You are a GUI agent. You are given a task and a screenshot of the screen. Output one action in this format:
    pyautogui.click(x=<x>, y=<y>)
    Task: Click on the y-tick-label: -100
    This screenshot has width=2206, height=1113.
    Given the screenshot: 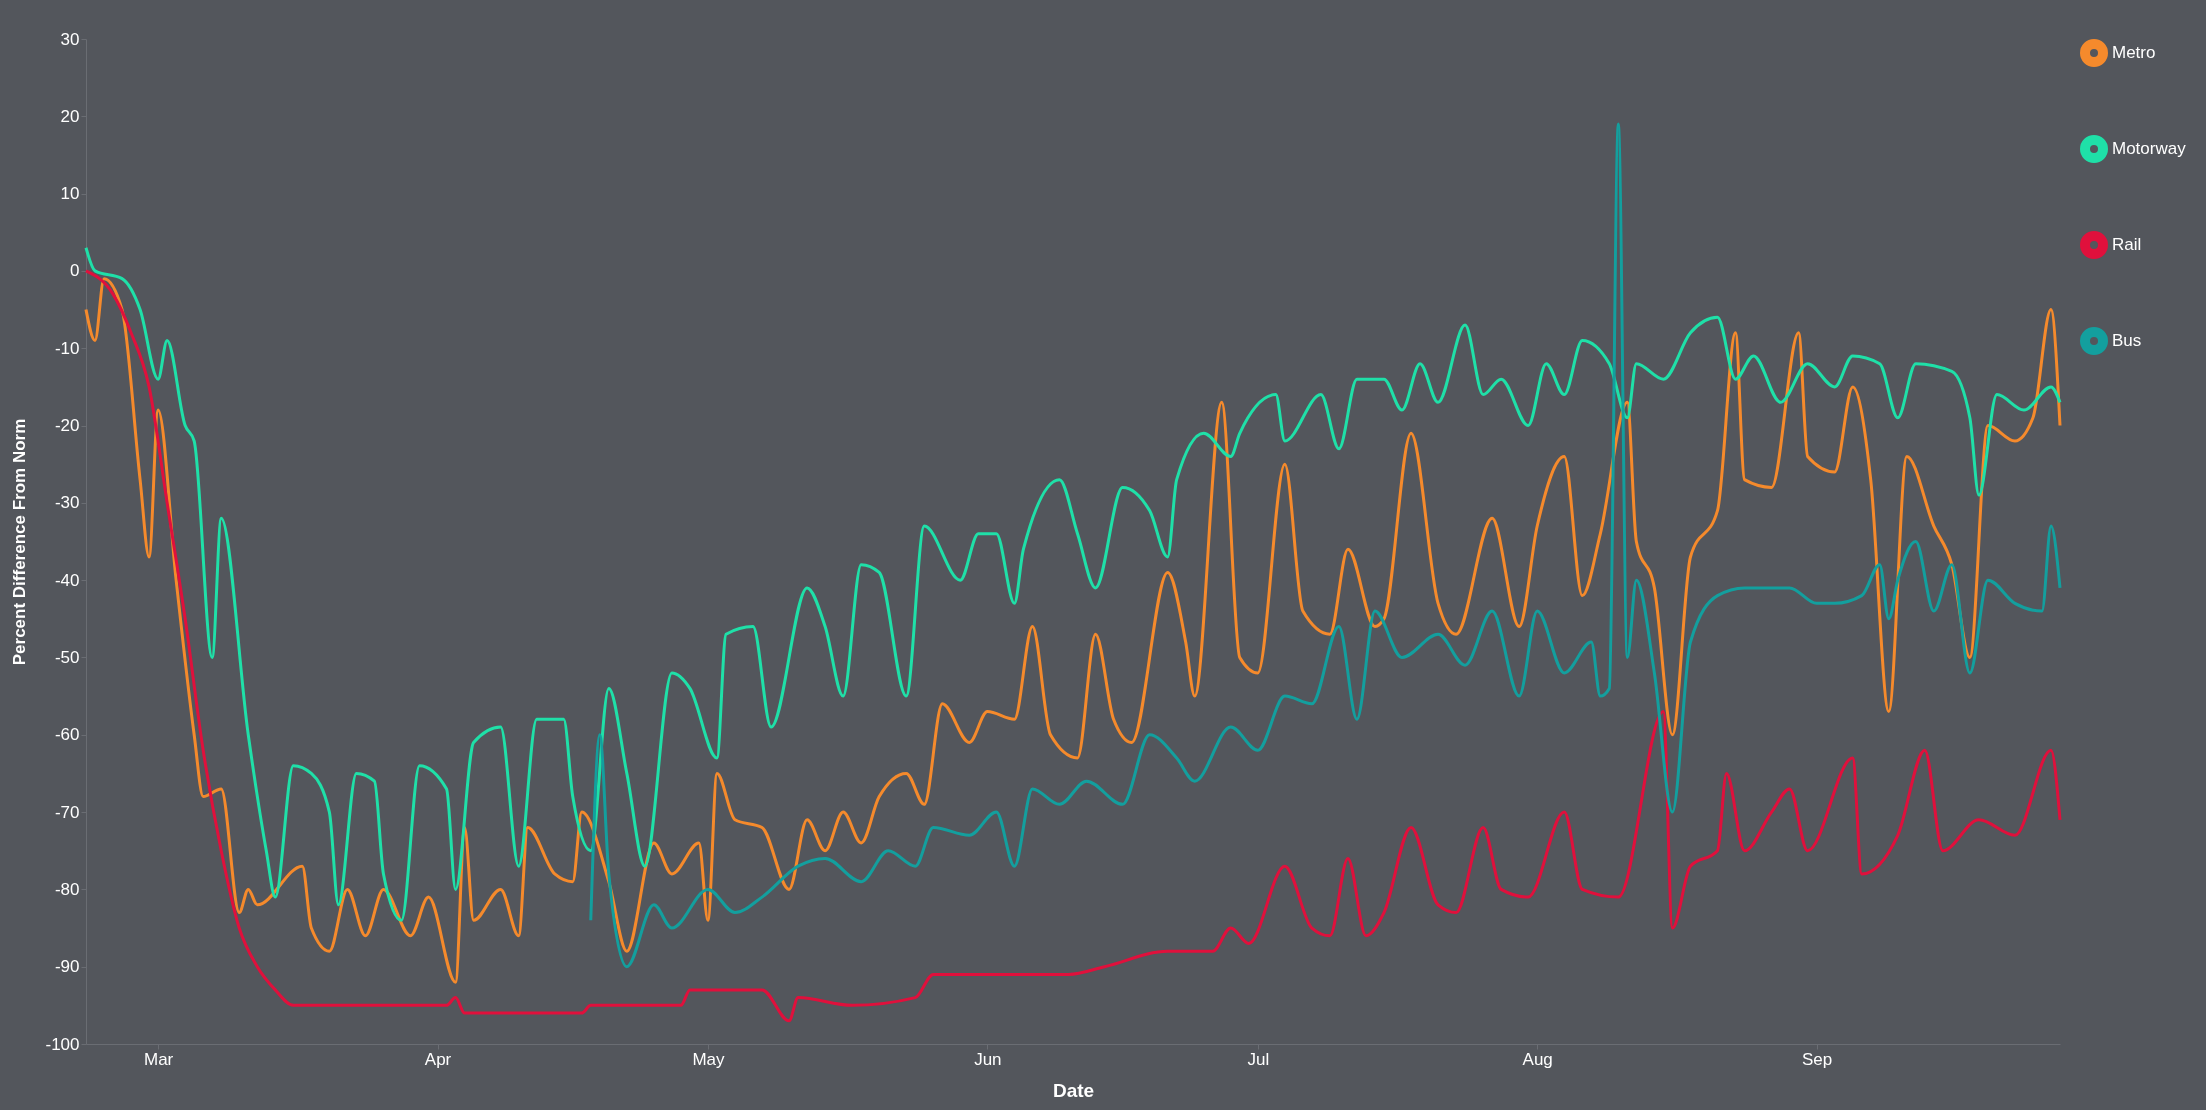 What is the action you would take?
    pyautogui.click(x=62, y=1044)
    